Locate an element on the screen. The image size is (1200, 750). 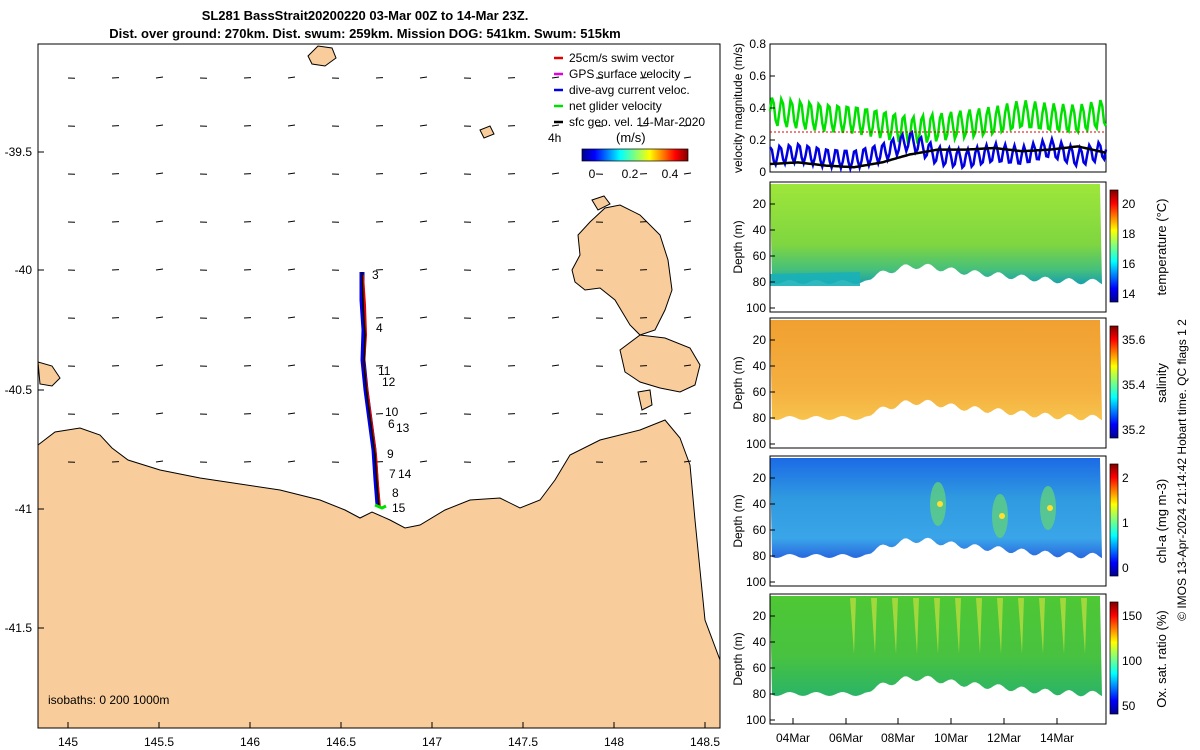
track-day-label: 8 is located at coordinates (395, 493).